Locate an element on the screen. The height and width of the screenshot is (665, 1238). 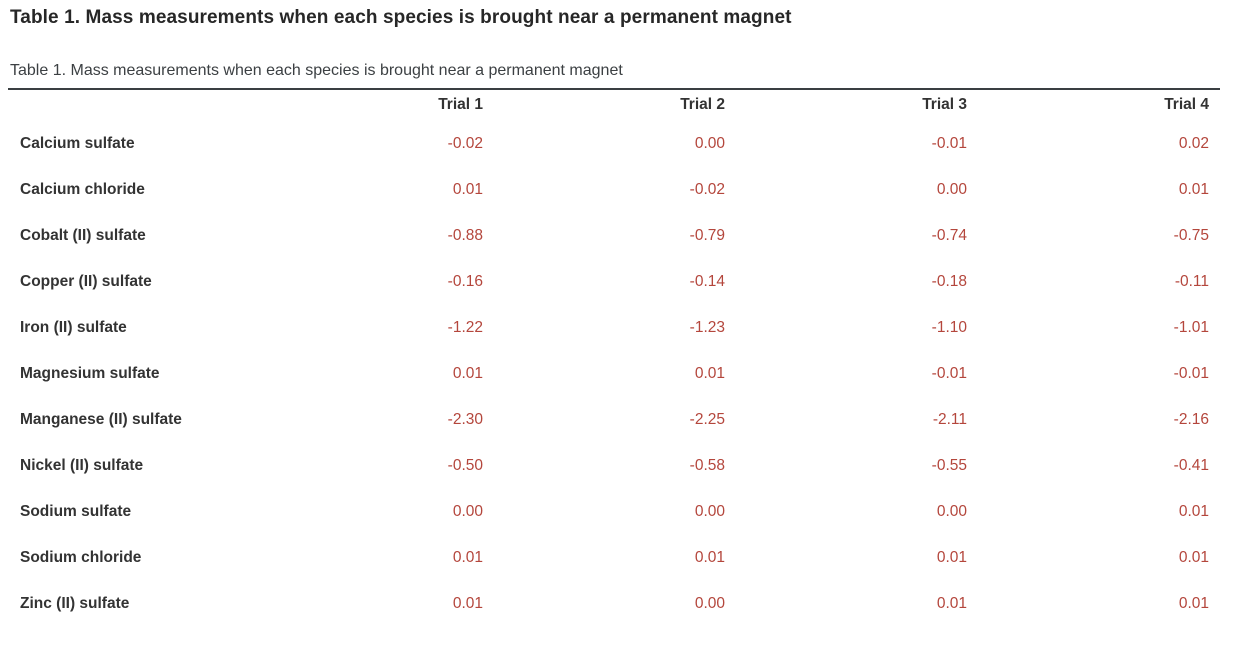
header-rule is located at coordinates (614, 89).